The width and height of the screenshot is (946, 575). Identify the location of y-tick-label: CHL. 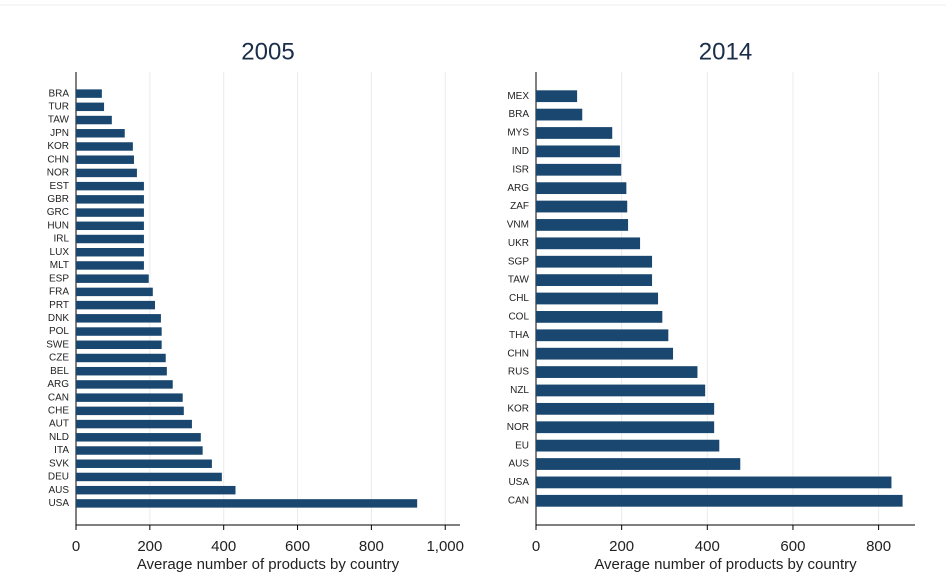
(519, 298).